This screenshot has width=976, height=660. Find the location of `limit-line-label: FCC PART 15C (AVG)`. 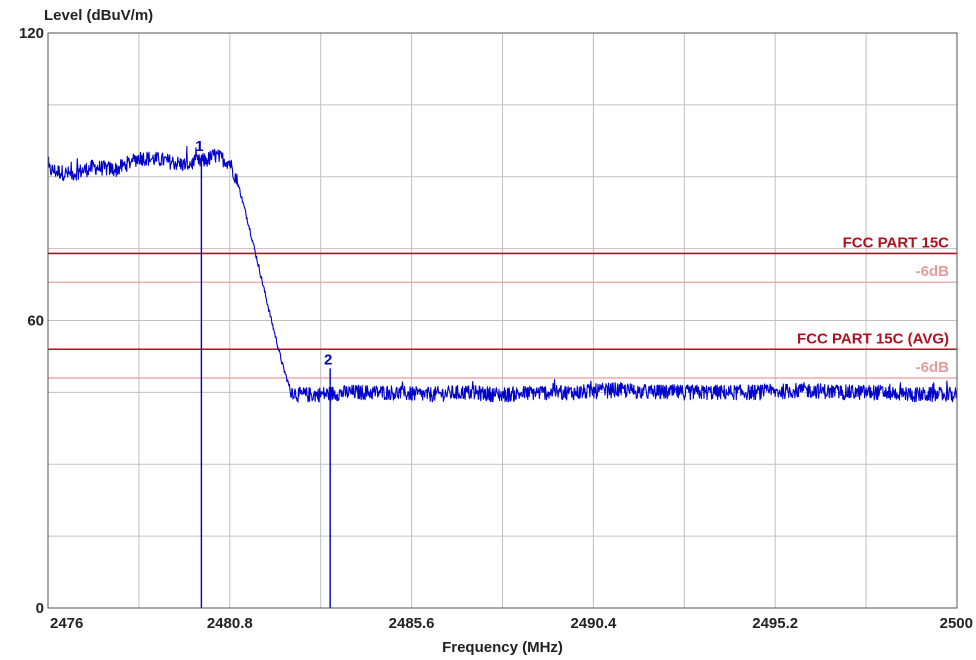

limit-line-label: FCC PART 15C (AVG) is located at coordinates (873, 338).